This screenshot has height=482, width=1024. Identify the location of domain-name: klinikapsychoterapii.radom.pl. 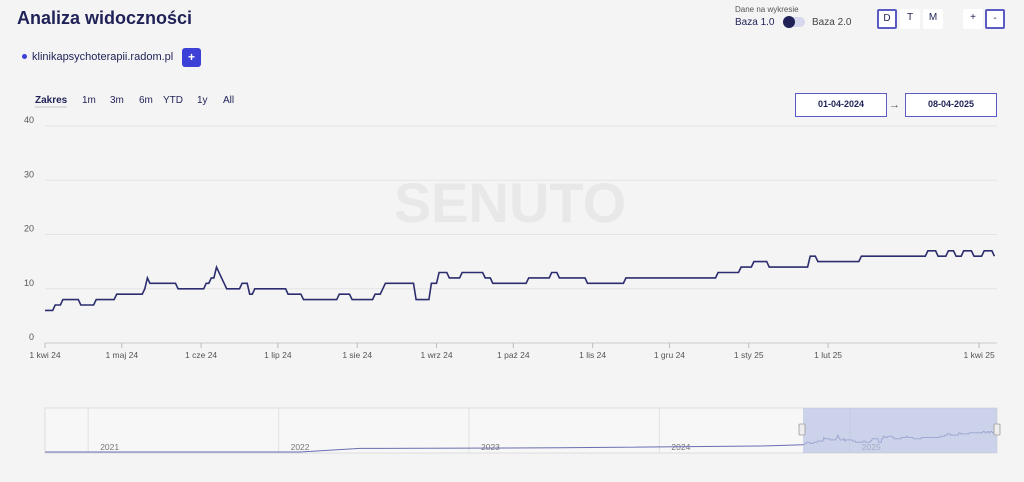
(103, 57).